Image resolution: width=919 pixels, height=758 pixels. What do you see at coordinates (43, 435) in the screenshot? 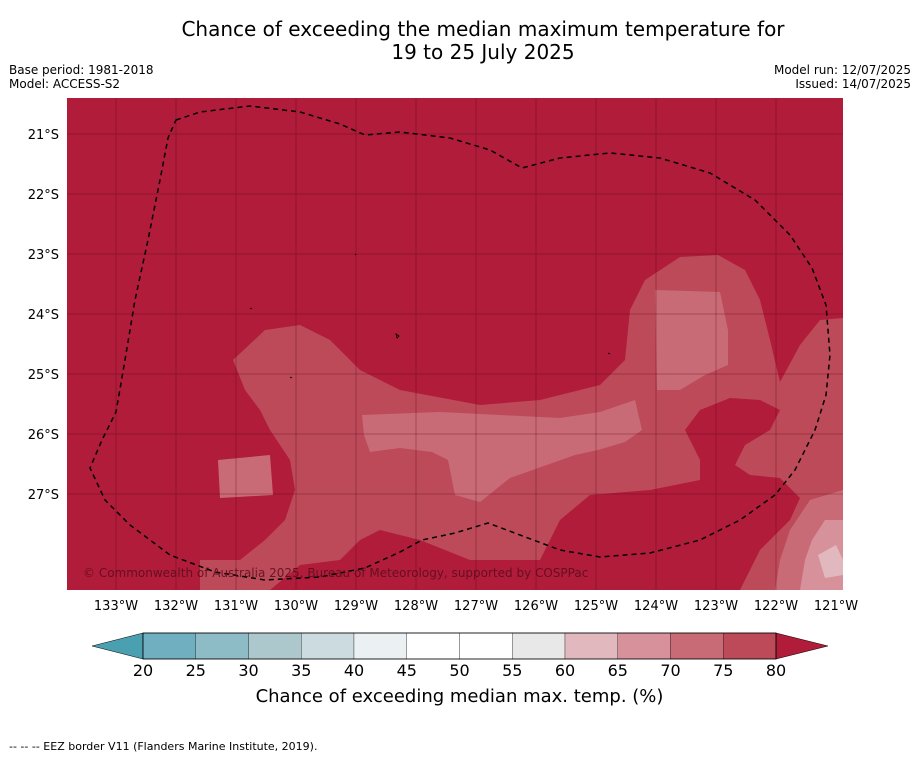
I see `lat-label: 26°S` at bounding box center [43, 435].